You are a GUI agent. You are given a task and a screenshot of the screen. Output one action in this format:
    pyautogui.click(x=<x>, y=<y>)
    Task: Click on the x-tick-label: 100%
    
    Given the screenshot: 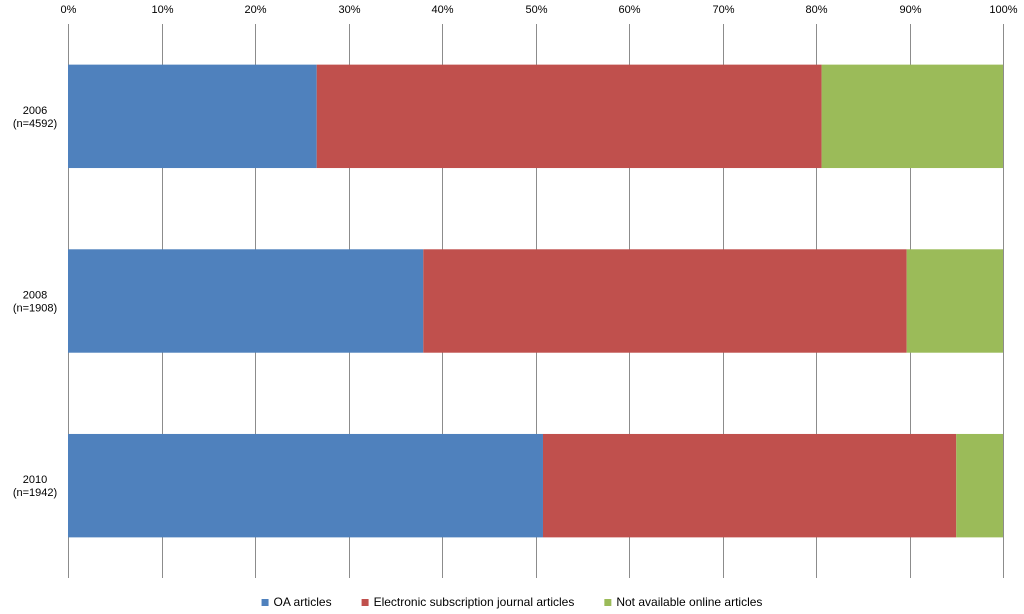 What is the action you would take?
    pyautogui.click(x=1003, y=10)
    